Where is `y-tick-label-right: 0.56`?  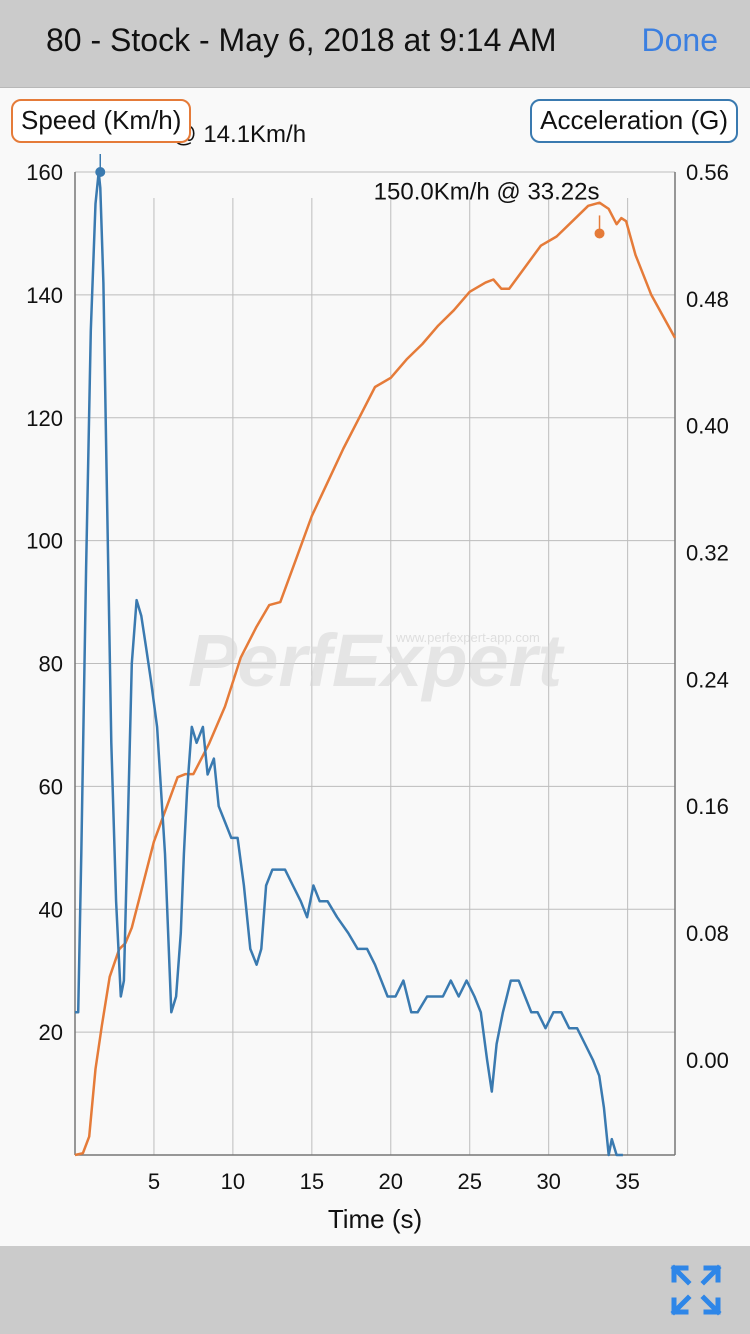
y-tick-label-right: 0.56 is located at coordinates (707, 172).